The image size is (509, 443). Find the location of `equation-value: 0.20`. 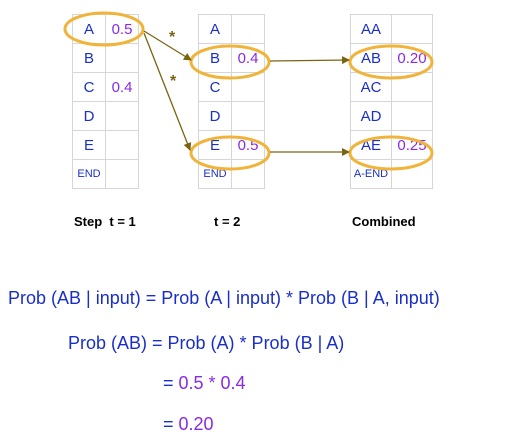

equation-value: 0.20 is located at coordinates (196, 424).